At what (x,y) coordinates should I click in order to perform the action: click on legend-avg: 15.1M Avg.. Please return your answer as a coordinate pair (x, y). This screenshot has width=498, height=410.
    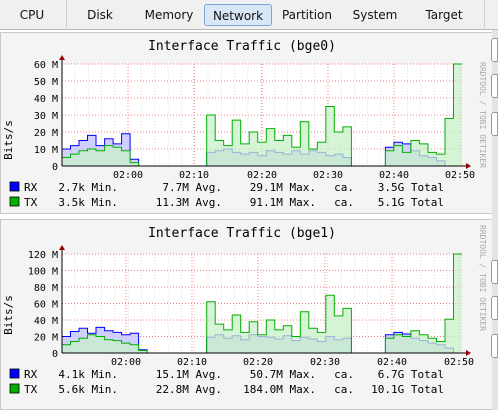
    Looking at the image, I should click on (189, 374).